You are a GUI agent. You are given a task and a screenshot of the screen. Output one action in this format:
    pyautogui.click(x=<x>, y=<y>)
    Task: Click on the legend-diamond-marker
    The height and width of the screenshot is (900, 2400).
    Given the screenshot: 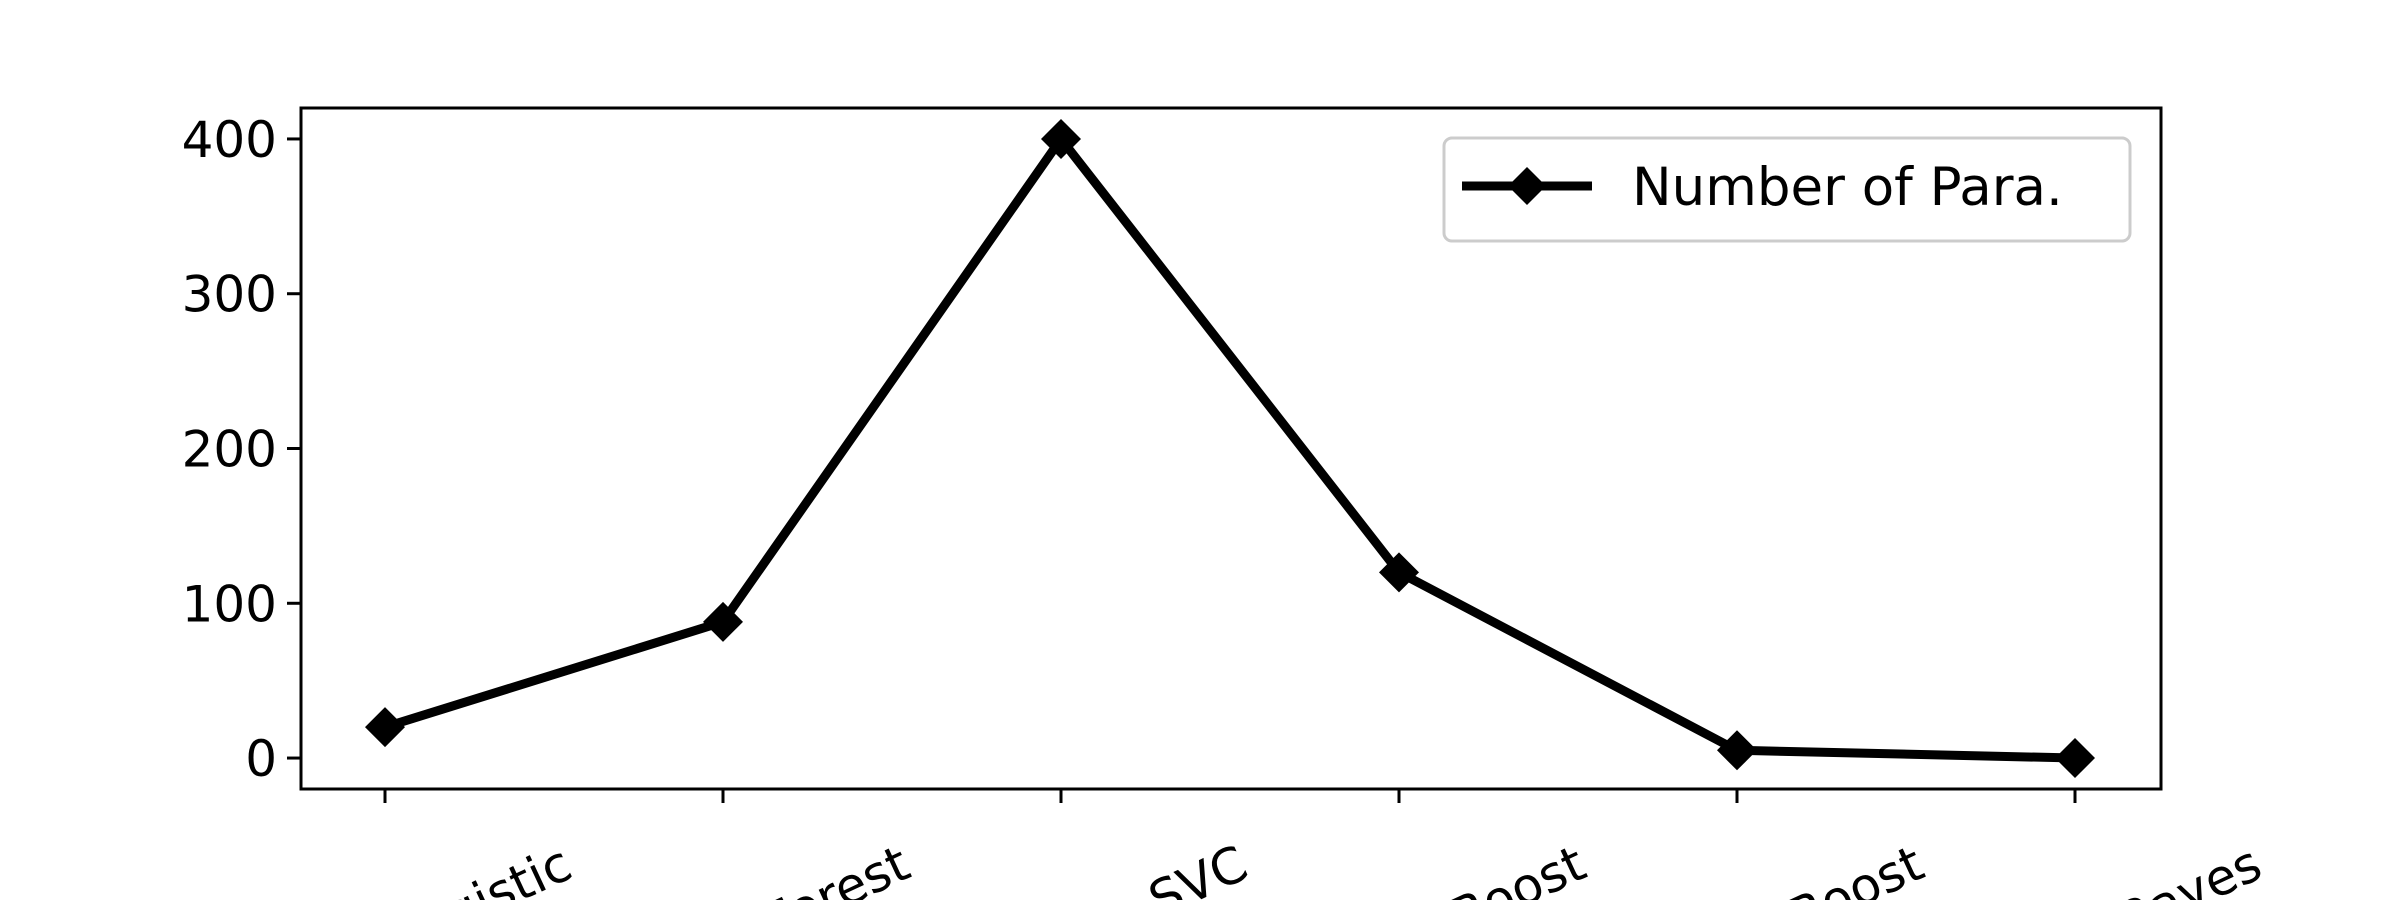 What is the action you would take?
    pyautogui.click(x=1527, y=186)
    